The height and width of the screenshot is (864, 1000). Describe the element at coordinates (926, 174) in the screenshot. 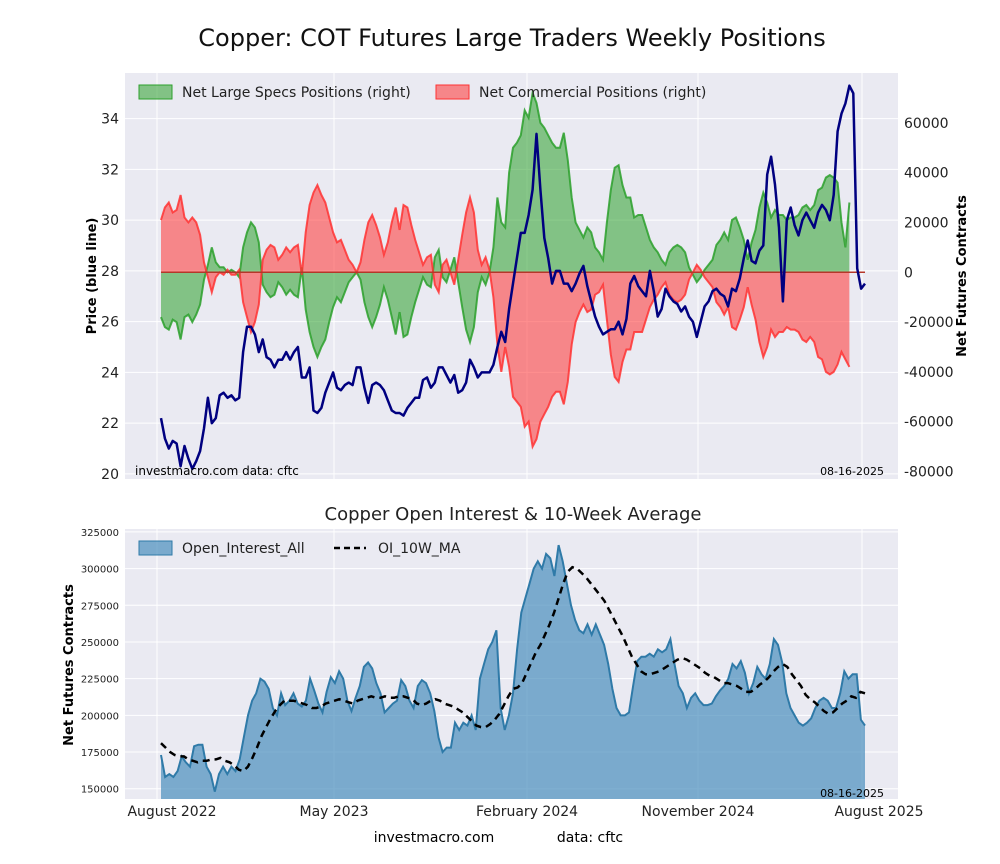

I see `right-tick-label: 40000` at that location.